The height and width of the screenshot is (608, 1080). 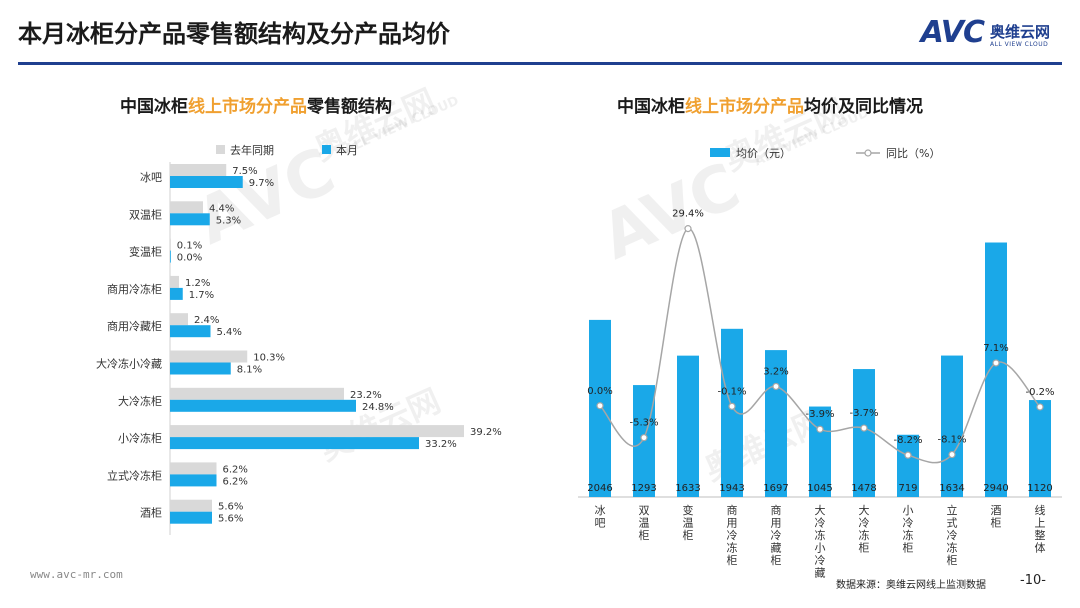 What do you see at coordinates (1039, 392) in the screenshot?
I see `yoy-value-label: -0.2%` at bounding box center [1039, 392].